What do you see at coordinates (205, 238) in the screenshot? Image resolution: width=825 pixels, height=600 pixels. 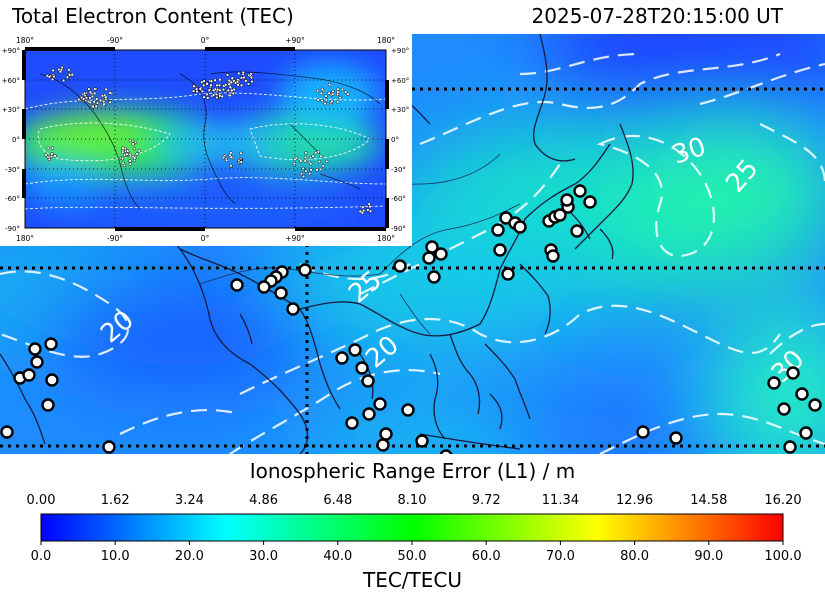 I see `inset-lon-labels-bottom: 180° -90° 0° +90° 180°` at bounding box center [205, 238].